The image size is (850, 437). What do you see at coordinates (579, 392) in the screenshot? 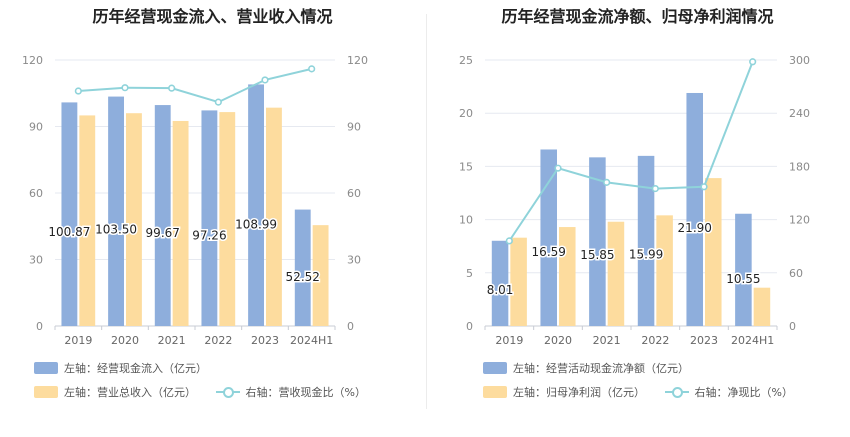
I see `legend-label: 左轴：归母净利润（亿元）` at bounding box center [579, 392].